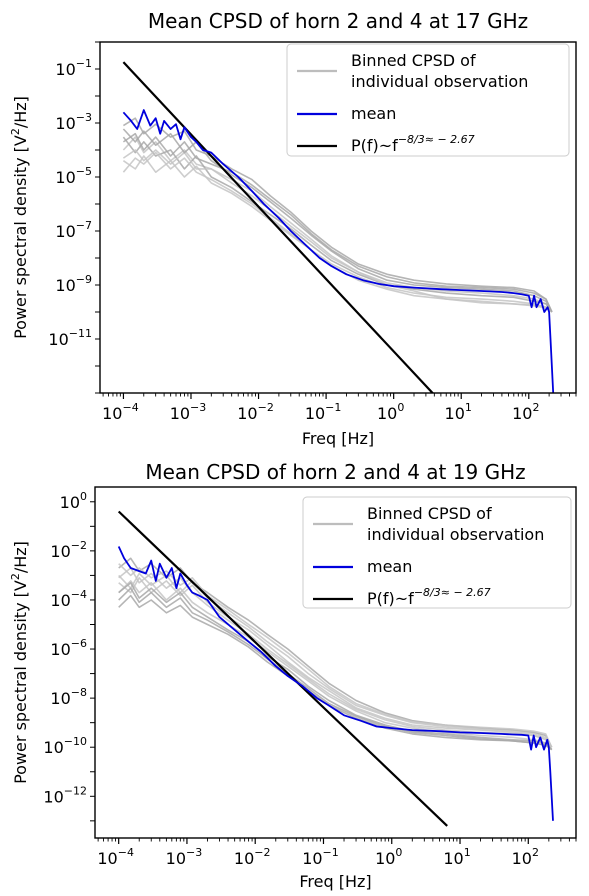 The height and width of the screenshot is (896, 589). Describe the element at coordinates (335, 472) in the screenshot. I see `chart-title: Mean CPSD of horn 2 and 4 at 19 GHz` at that location.